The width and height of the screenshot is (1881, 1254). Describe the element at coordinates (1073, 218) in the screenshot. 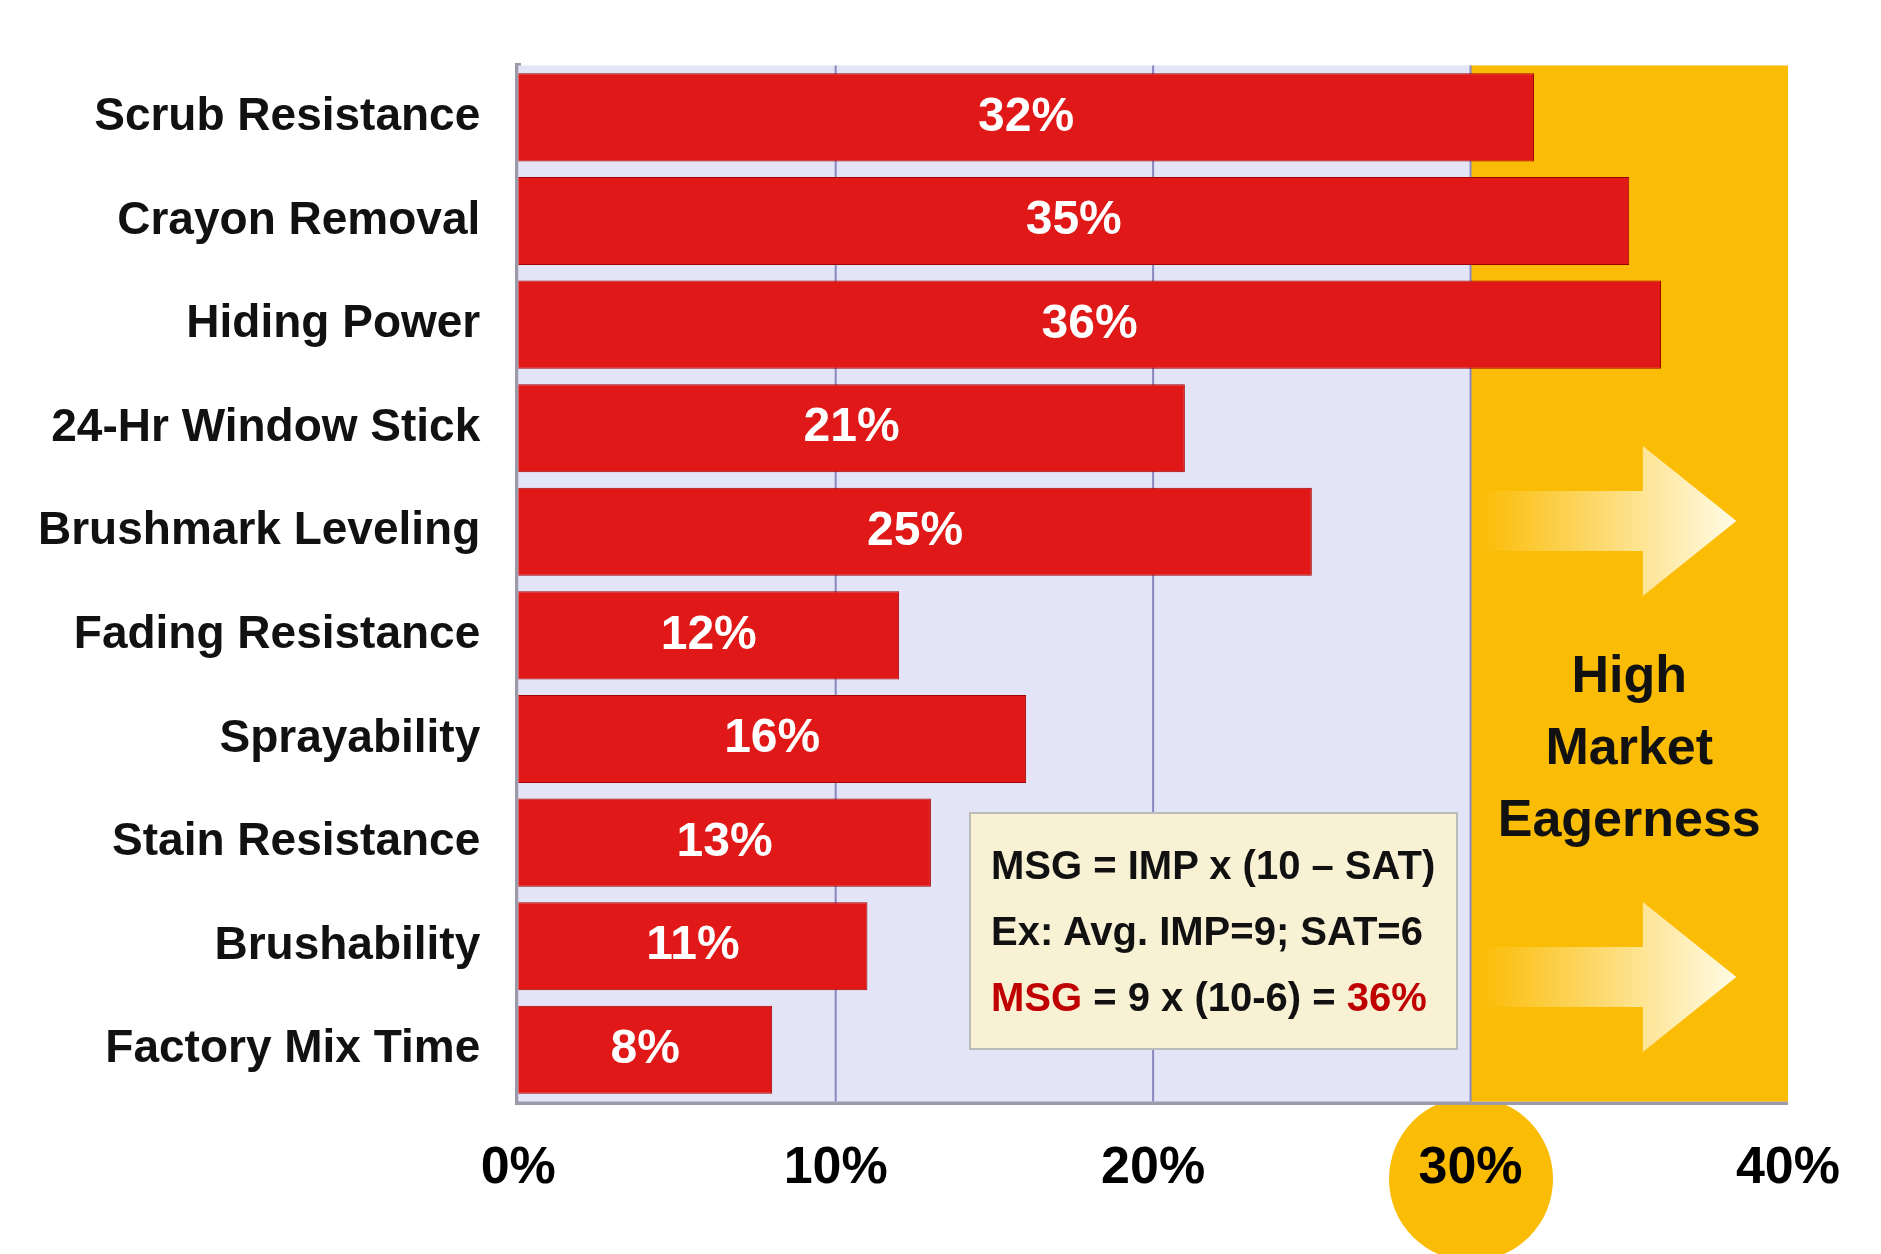

I see `data-label: 35%` at that location.